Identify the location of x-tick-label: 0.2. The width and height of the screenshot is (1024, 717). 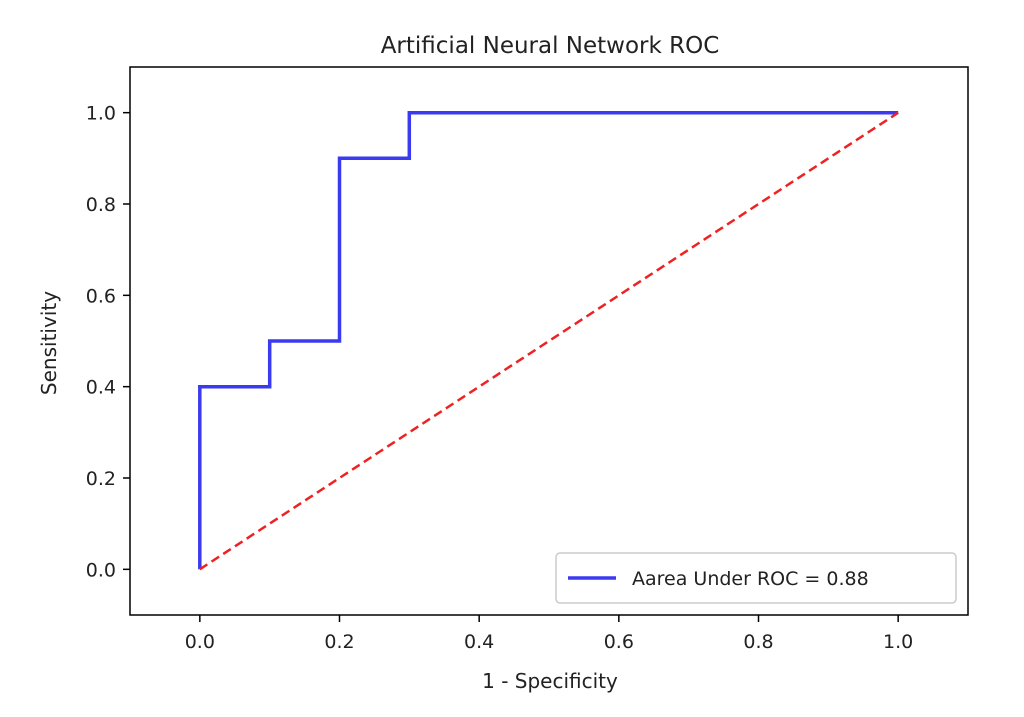
(339, 642).